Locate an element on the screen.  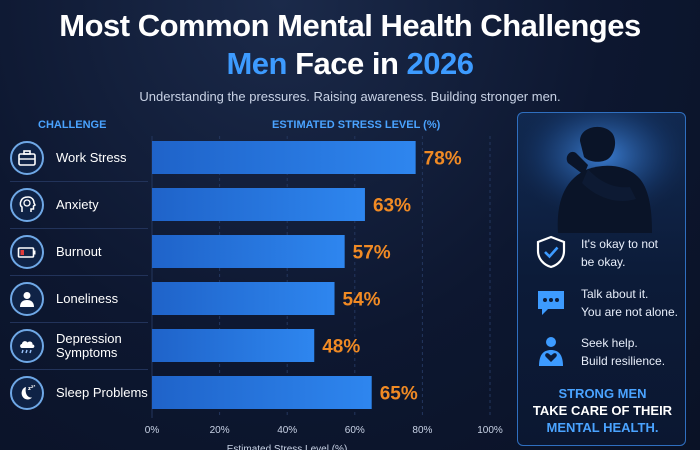
tip-line: Build resilience. is located at coordinates (623, 361).